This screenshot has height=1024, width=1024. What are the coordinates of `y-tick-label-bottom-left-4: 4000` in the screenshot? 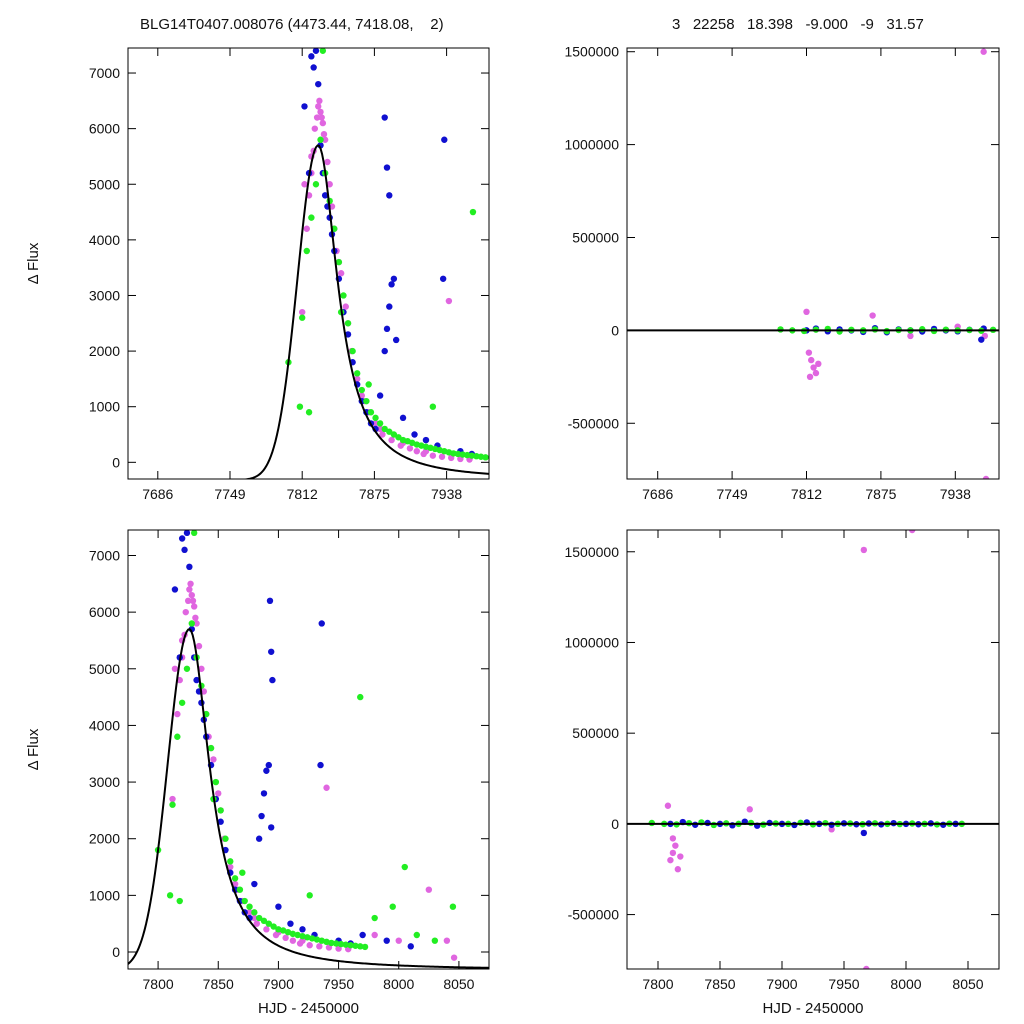 It's located at (104, 725).